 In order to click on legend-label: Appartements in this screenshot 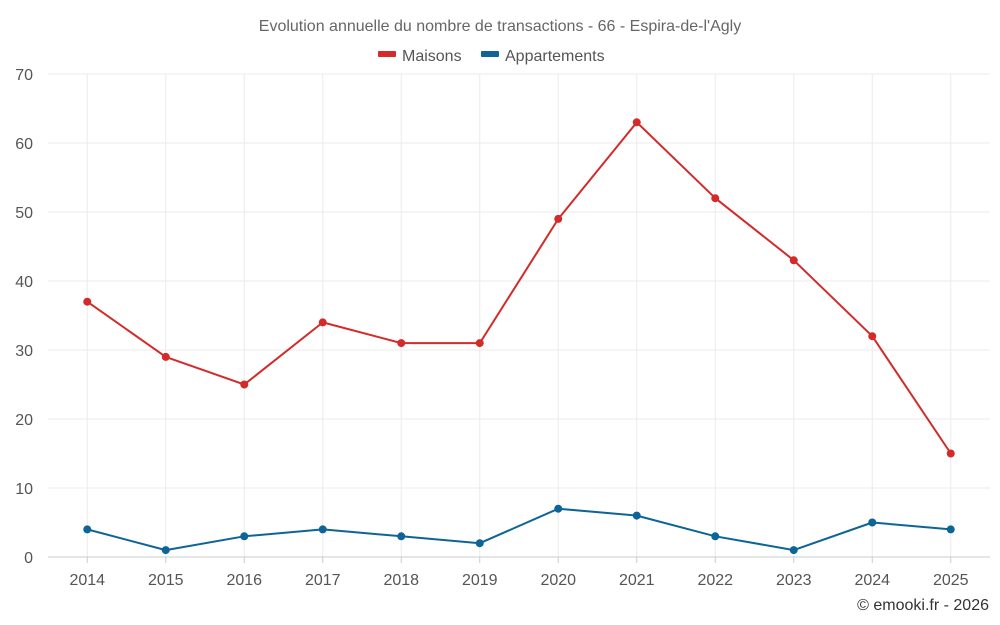, I will do `click(555, 56)`.